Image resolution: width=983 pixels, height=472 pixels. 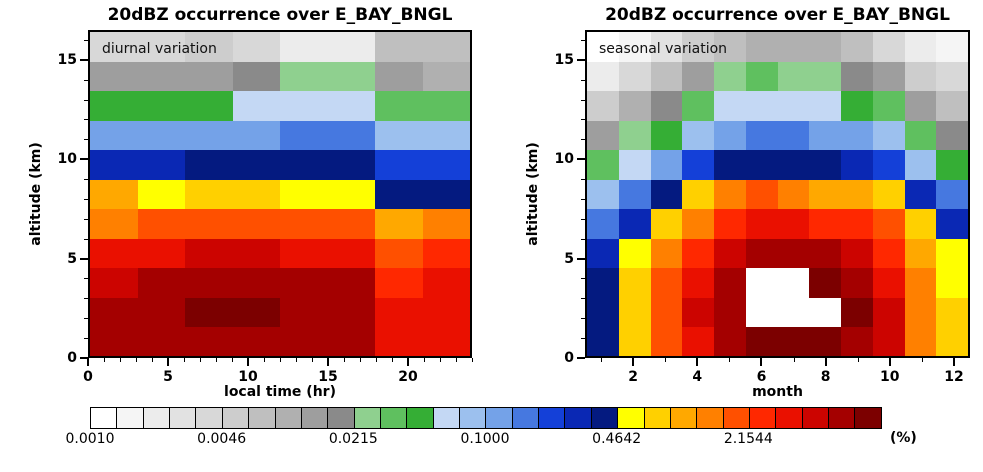 What do you see at coordinates (408, 377) in the screenshot?
I see `x-tick-label: 20` at bounding box center [408, 377].